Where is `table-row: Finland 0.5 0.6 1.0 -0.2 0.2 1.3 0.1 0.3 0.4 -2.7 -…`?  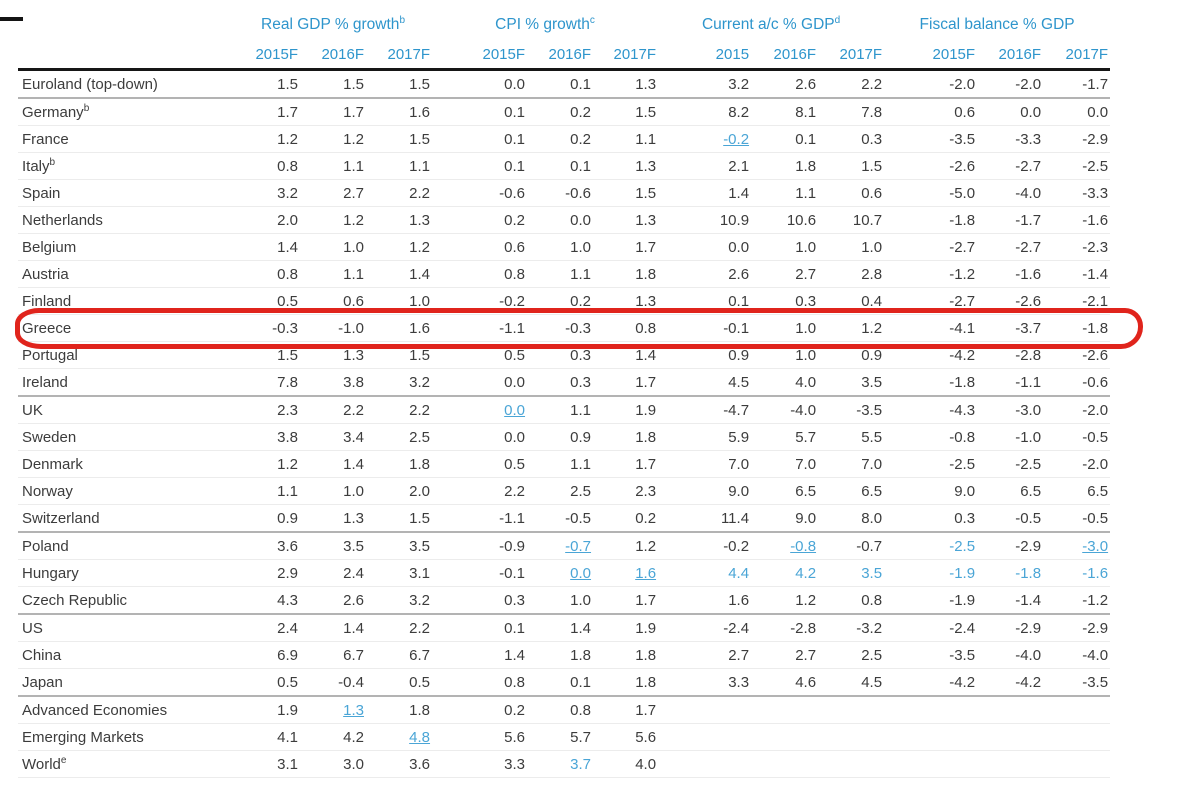
table-row: Finland 0.5 0.6 1.0 -0.2 0.2 1.3 0.1 0.3 0.4 -2.7 -… is located at coordinates (564, 301).